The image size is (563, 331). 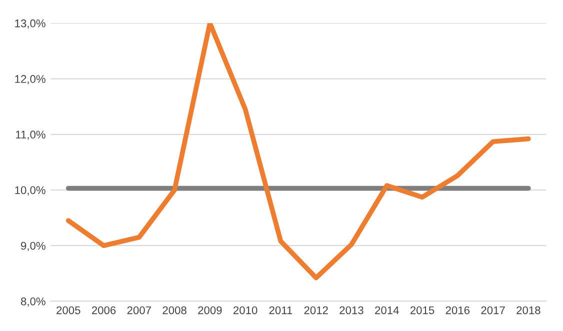 I want to click on x-tick-label: 2012, so click(x=316, y=310).